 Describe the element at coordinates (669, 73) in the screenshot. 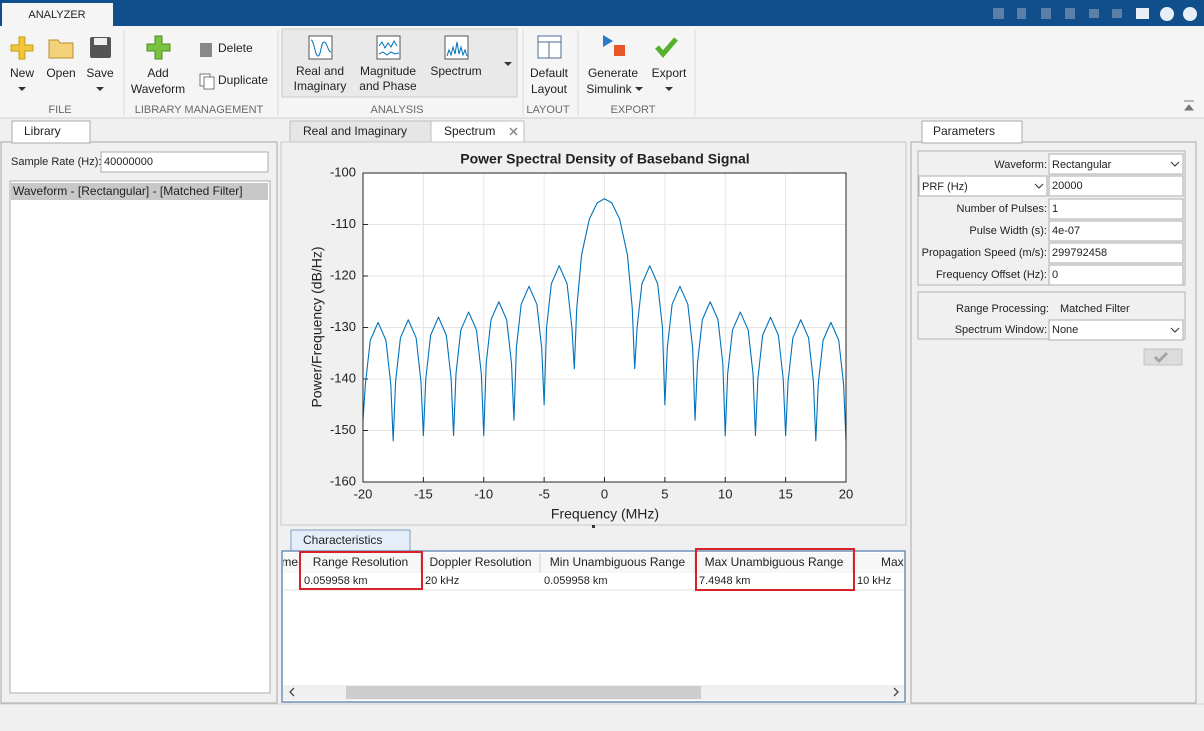

I see `button-label: Export` at that location.